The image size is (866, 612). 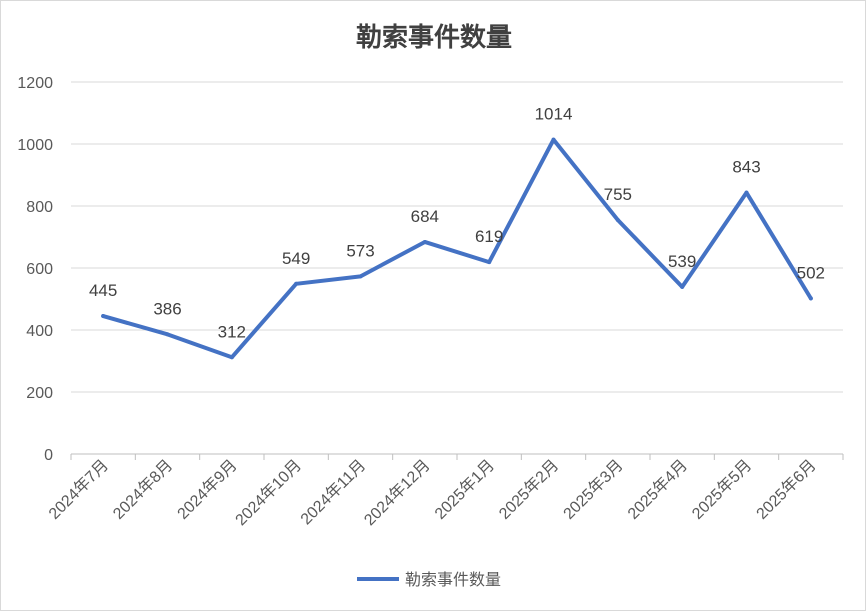 I want to click on data-label: 619, so click(x=489, y=236).